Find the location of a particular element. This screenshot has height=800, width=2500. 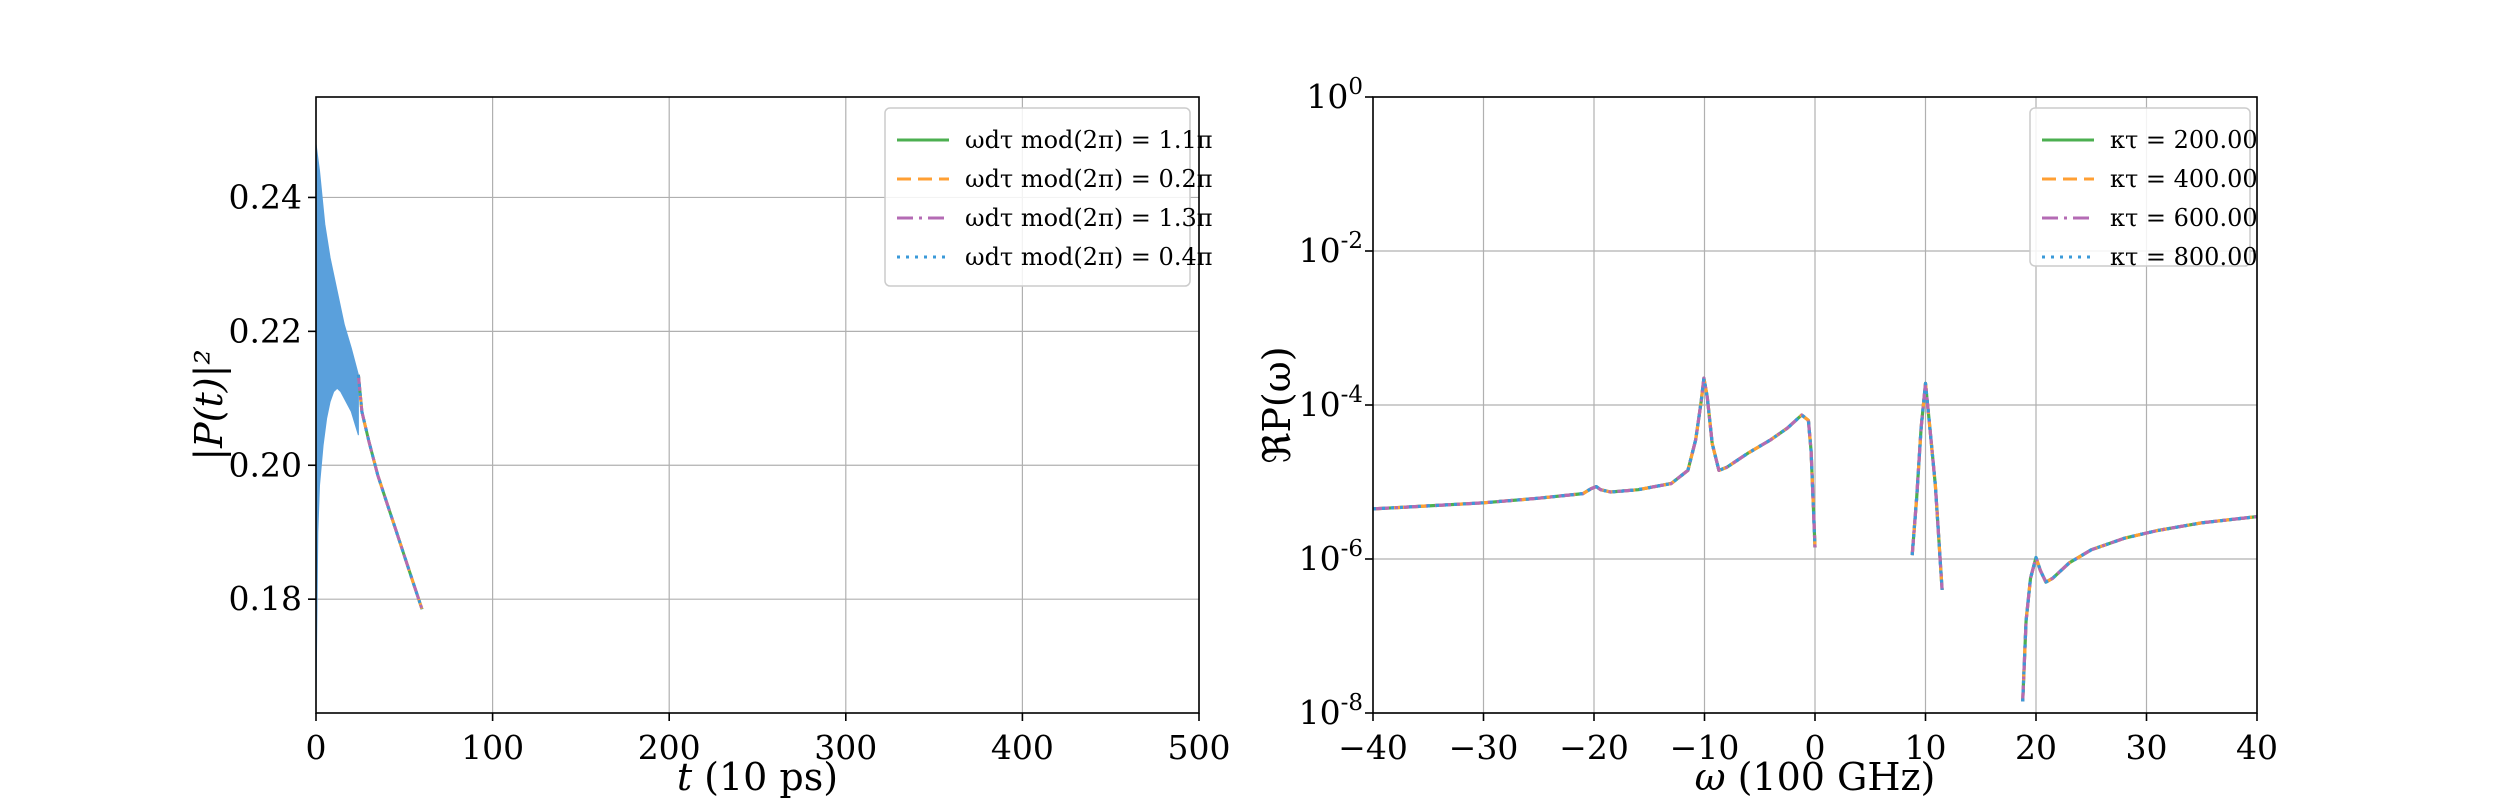

series-line-blue is located at coordinates (390, 492).